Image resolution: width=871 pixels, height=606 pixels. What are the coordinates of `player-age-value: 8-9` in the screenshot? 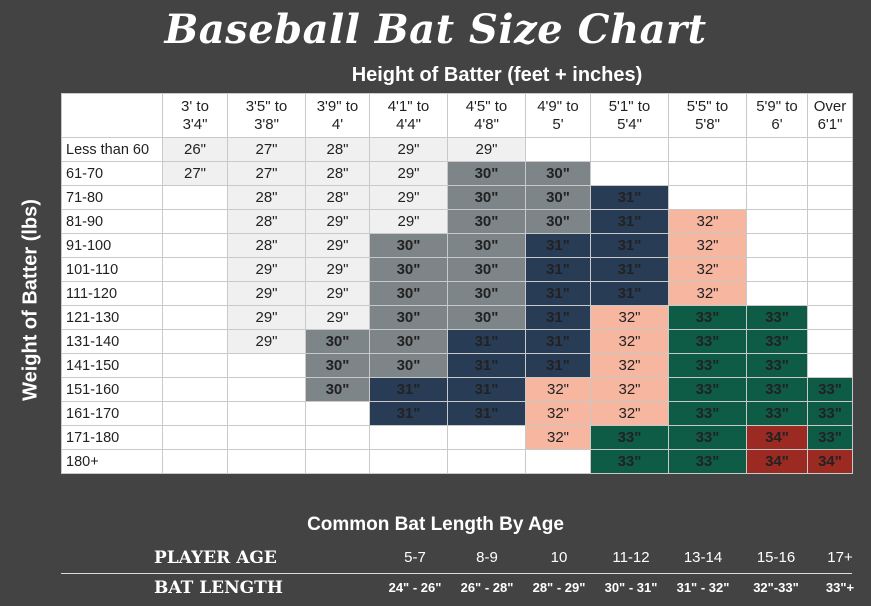 It's located at (487, 557).